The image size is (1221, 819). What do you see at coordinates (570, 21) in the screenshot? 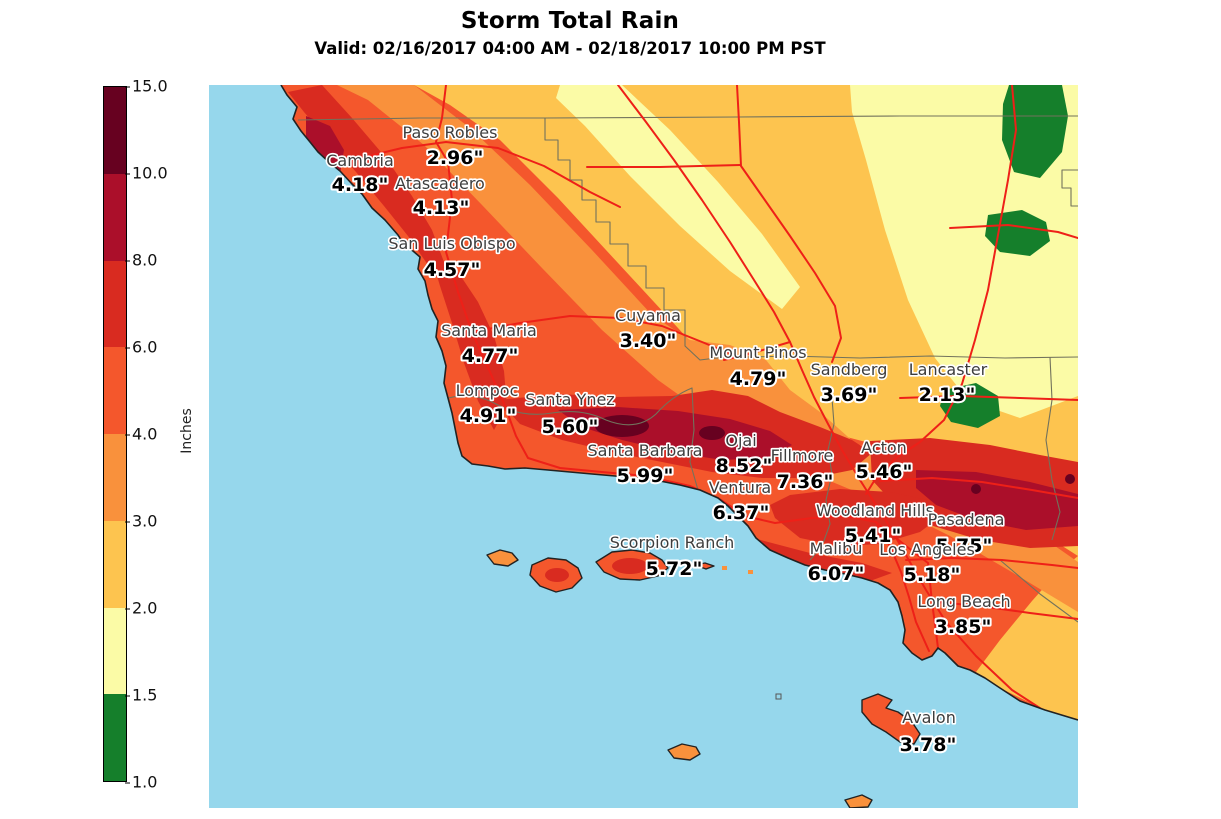
I see `chart-title: Storm Total Rain` at bounding box center [570, 21].